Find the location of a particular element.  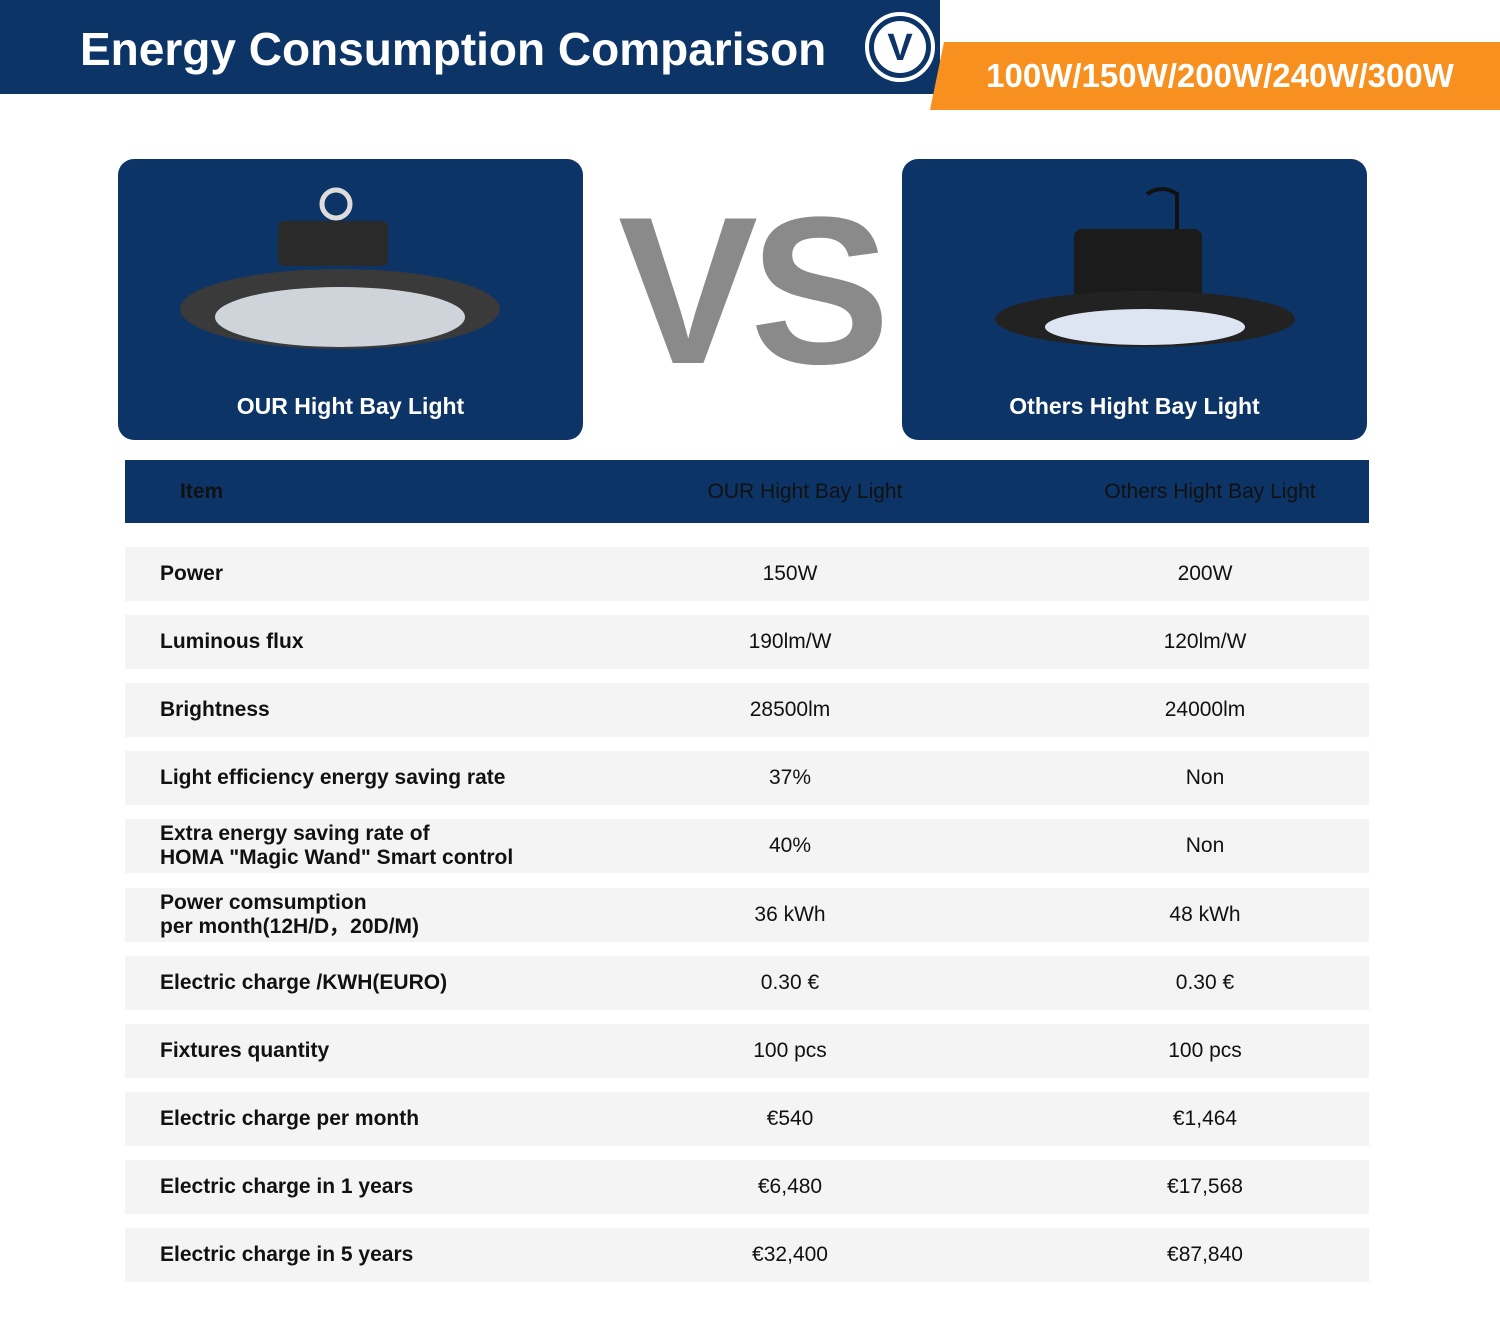

item-cell: Fixtures quantity is located at coordinates (244, 1051).